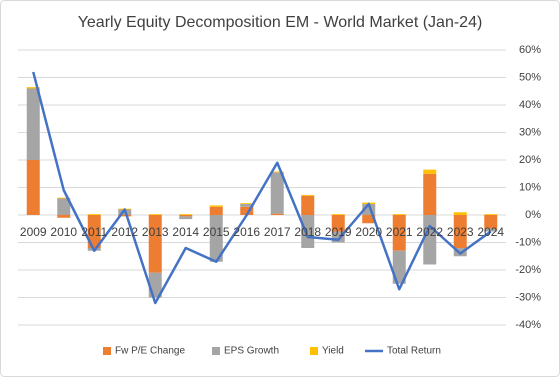 Image resolution: width=560 pixels, height=377 pixels. What do you see at coordinates (251, 351) in the screenshot?
I see `legend-label: EPS Growth` at bounding box center [251, 351].